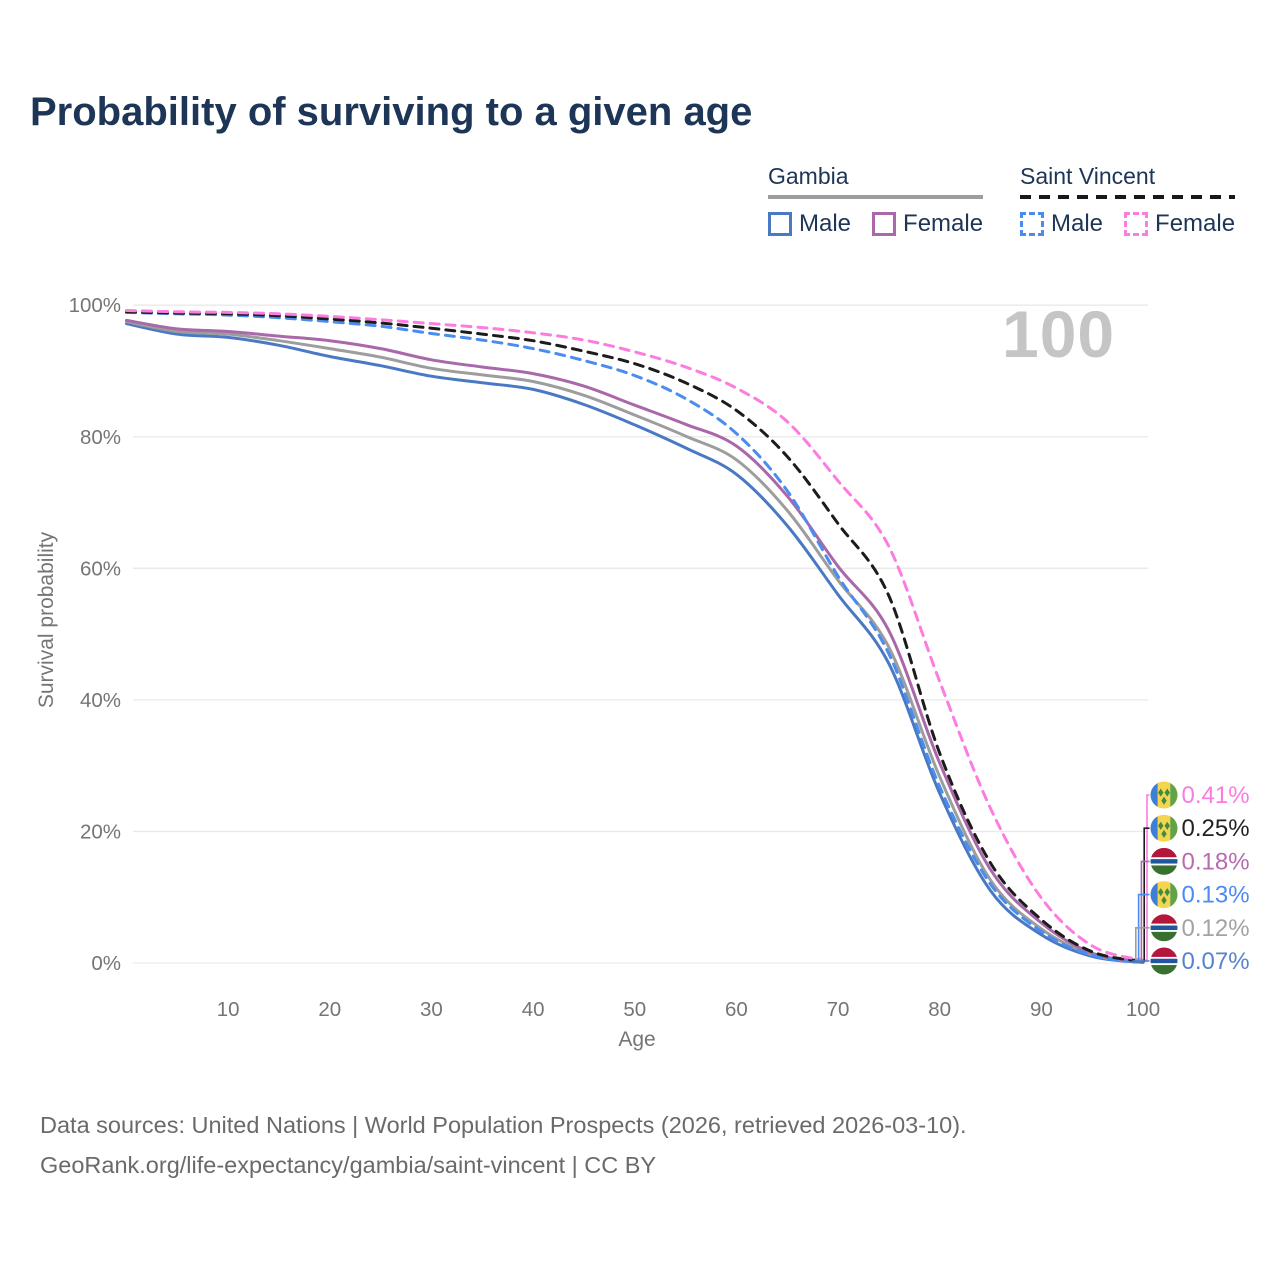 The image size is (1280, 1280). I want to click on x-tick-label: 100, so click(1143, 1009).